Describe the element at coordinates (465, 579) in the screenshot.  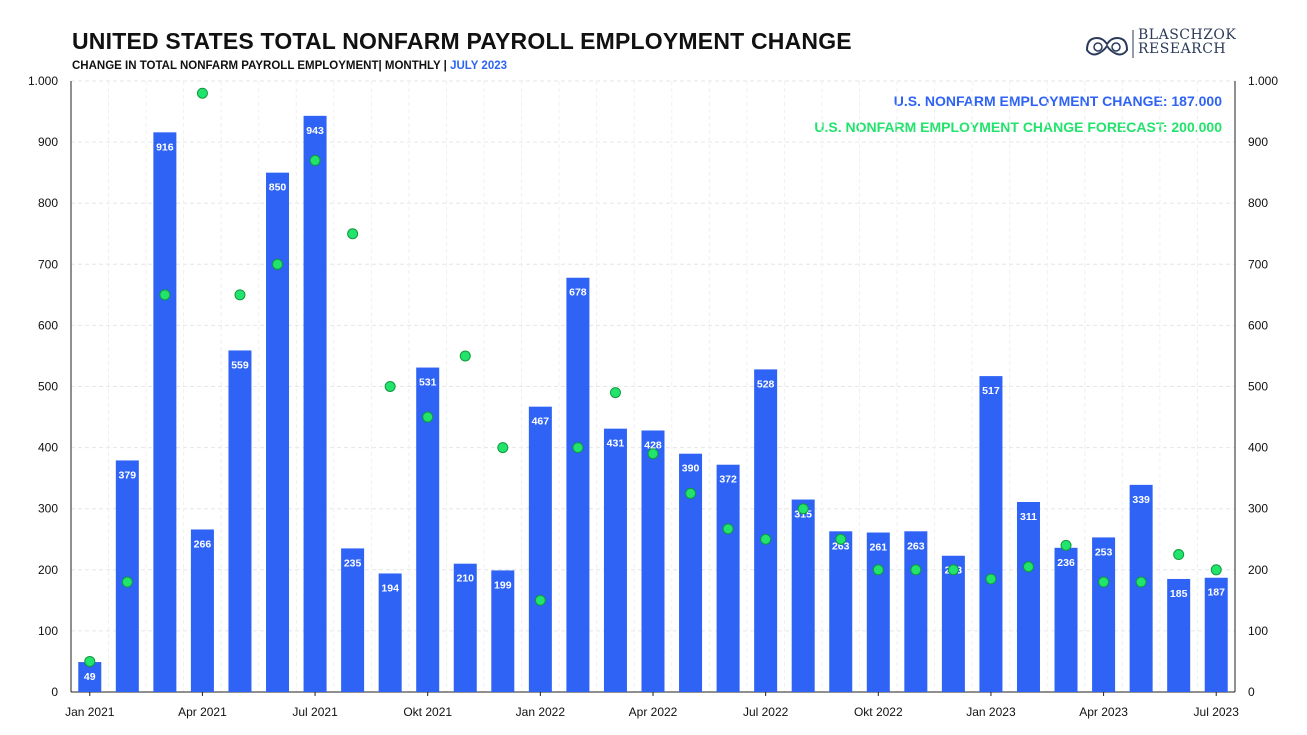
I see `bar-value-label: 210` at that location.